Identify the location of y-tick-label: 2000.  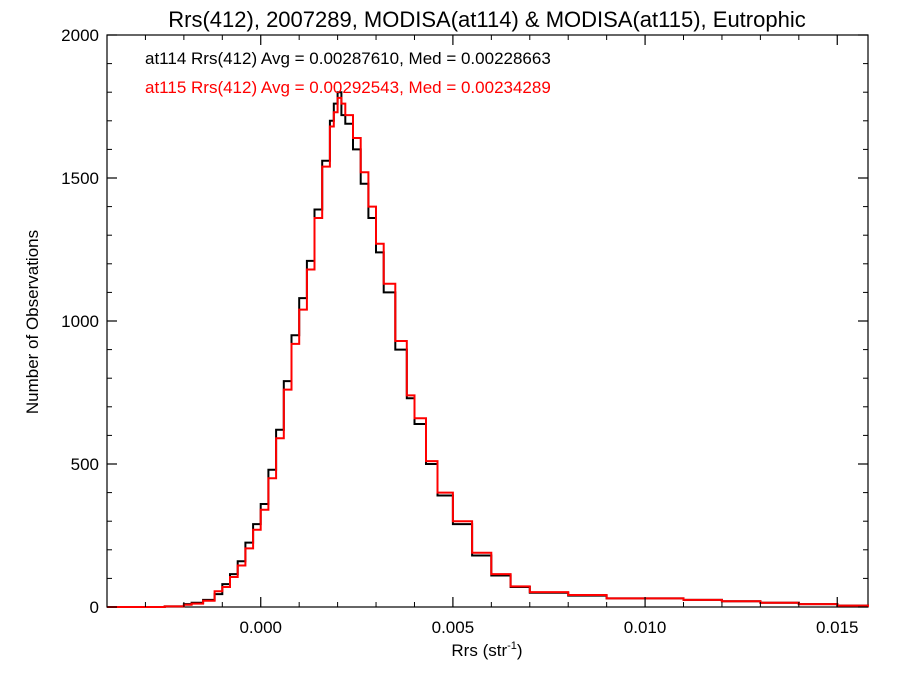
(80, 35).